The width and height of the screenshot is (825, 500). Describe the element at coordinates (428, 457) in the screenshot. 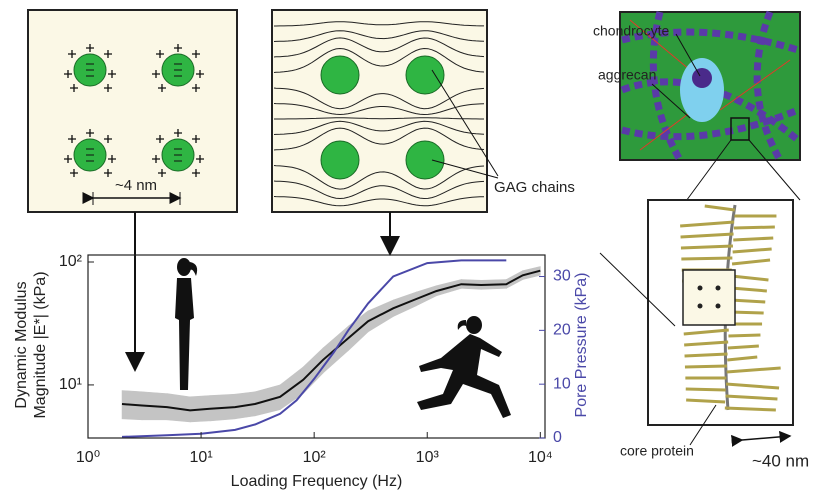

I see `x-tick-label: 10³` at that location.